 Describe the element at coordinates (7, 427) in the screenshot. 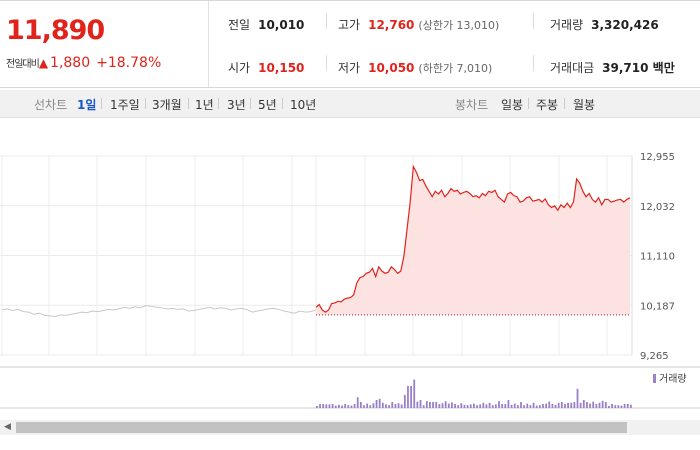

I see `scroll-left-icon: ◀` at that location.